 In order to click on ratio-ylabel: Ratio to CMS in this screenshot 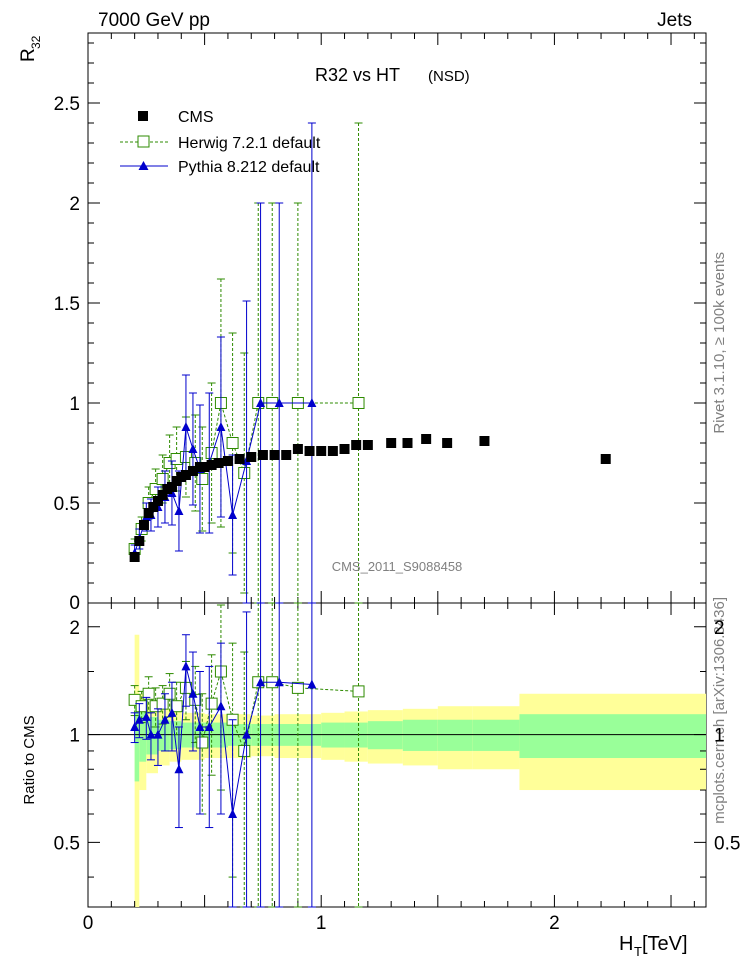, I will do `click(29, 759)`.